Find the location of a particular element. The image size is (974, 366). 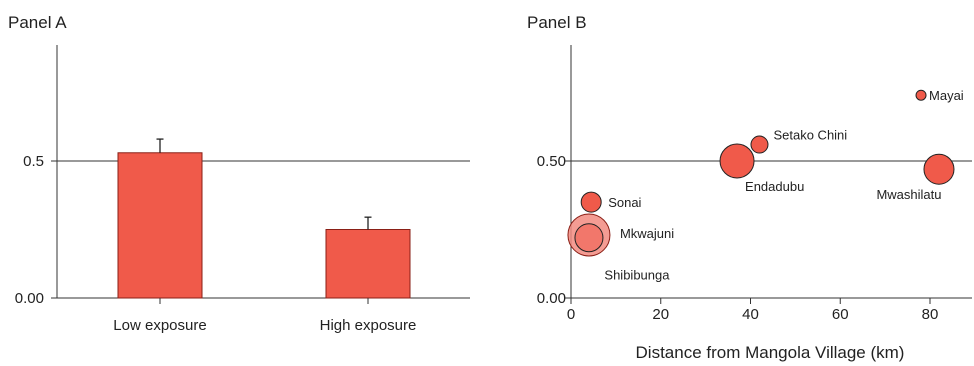

panel-a-y-tick-label: 0.00 is located at coordinates (29, 298).